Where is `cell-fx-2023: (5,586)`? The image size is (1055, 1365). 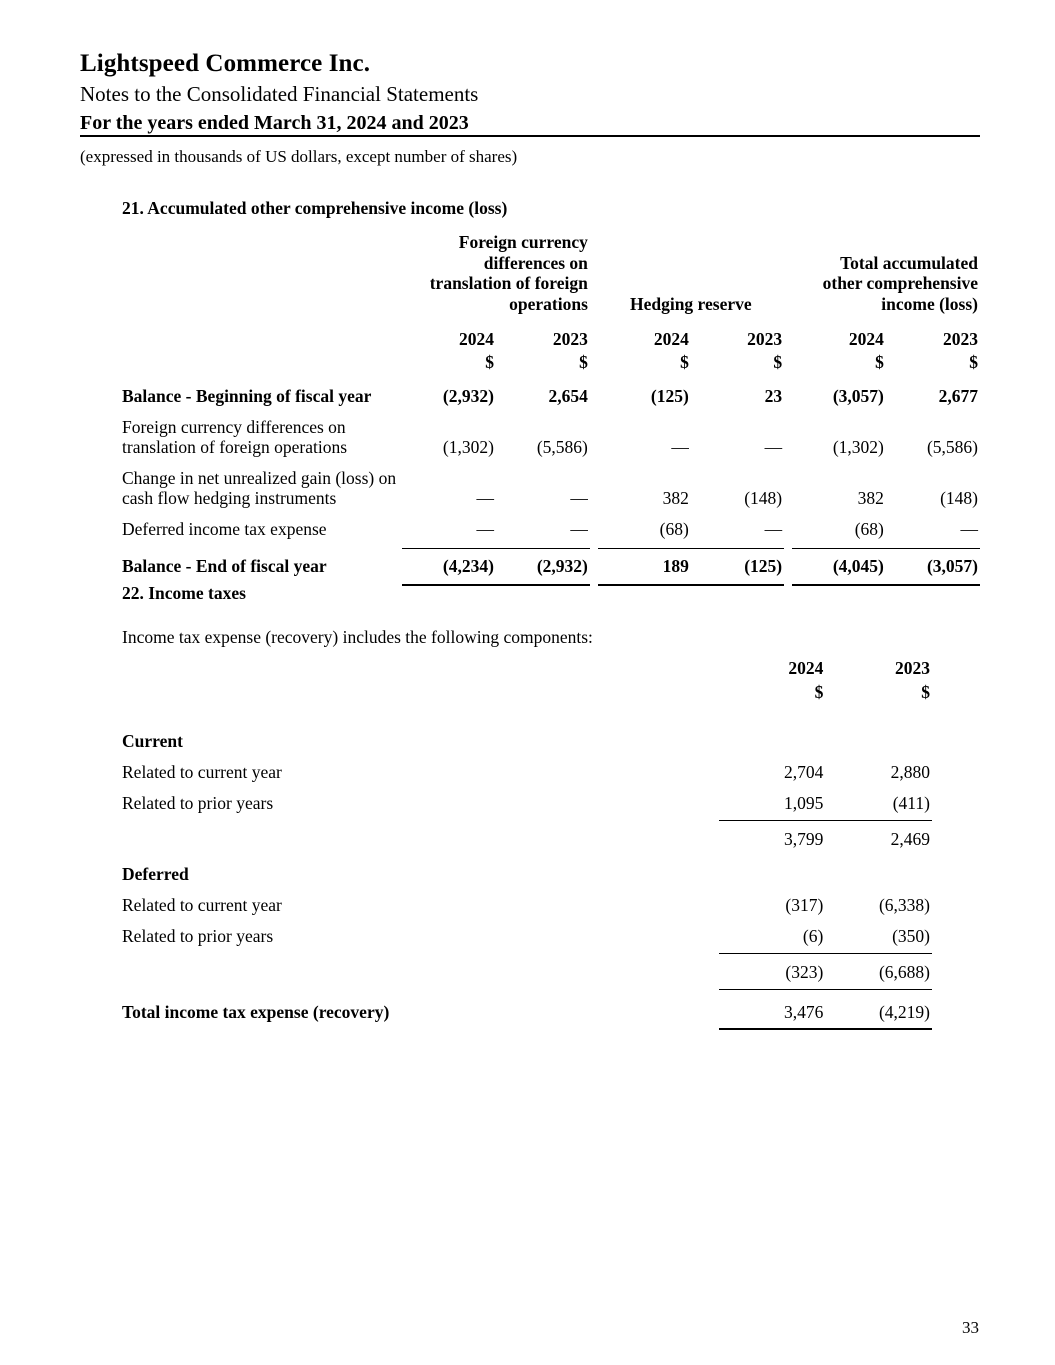
cell-fx-2023: (5,586) is located at coordinates (562, 446).